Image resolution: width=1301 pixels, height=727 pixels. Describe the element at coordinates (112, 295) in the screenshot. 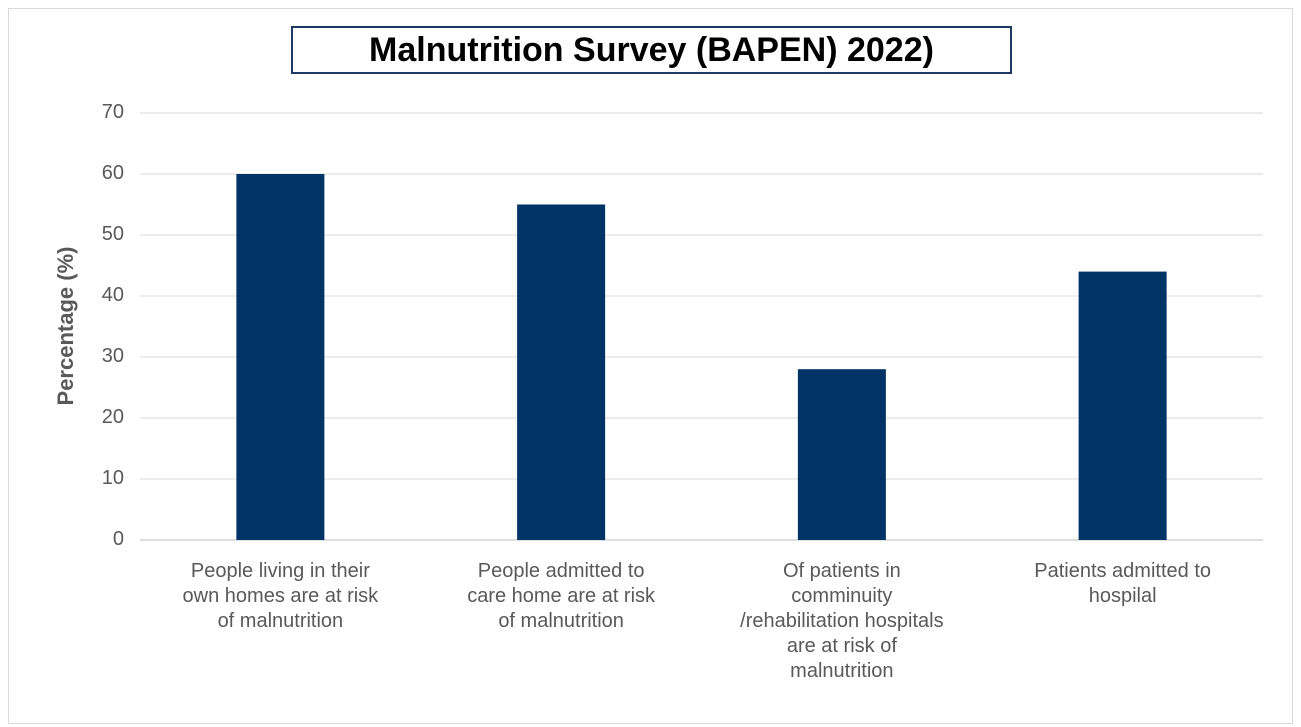

I see `y-tick-label: 40` at that location.